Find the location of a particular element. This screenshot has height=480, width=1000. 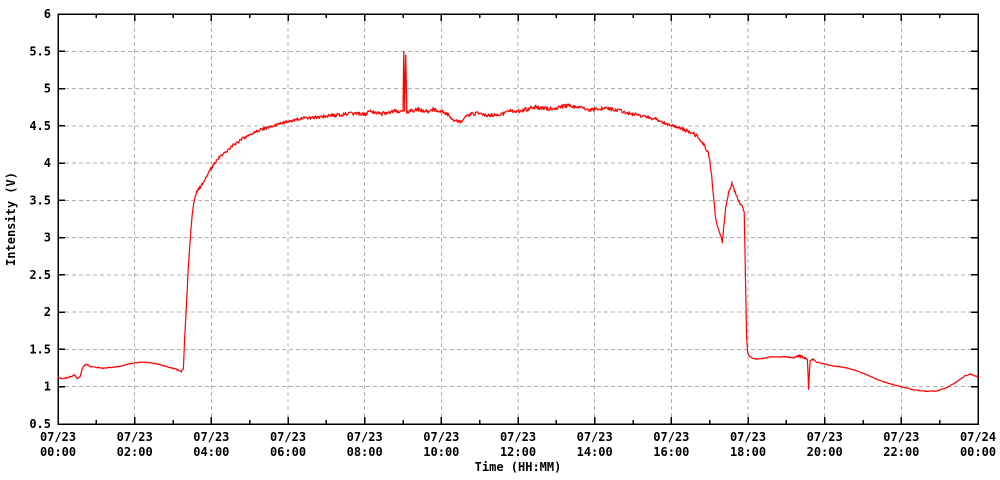

y-tick-label: 5.5 is located at coordinates (40, 51).